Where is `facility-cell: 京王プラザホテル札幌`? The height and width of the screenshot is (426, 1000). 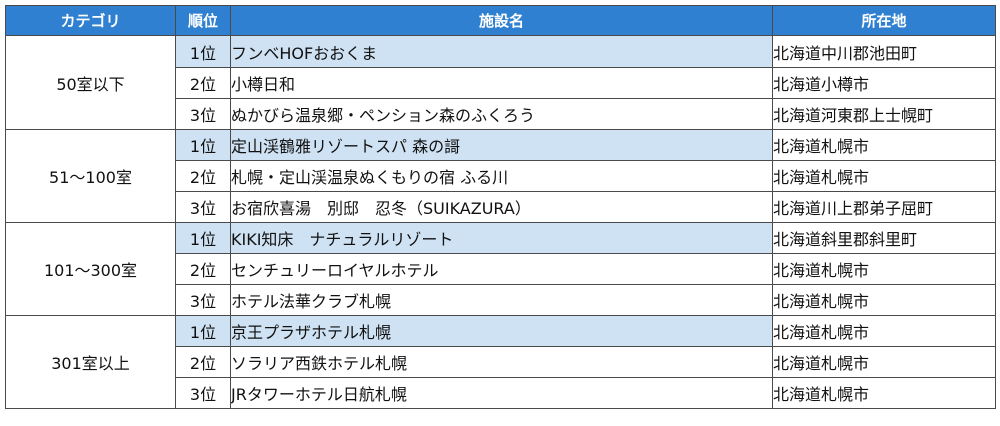 facility-cell: 京王プラザホテル札幌 is located at coordinates (501, 331).